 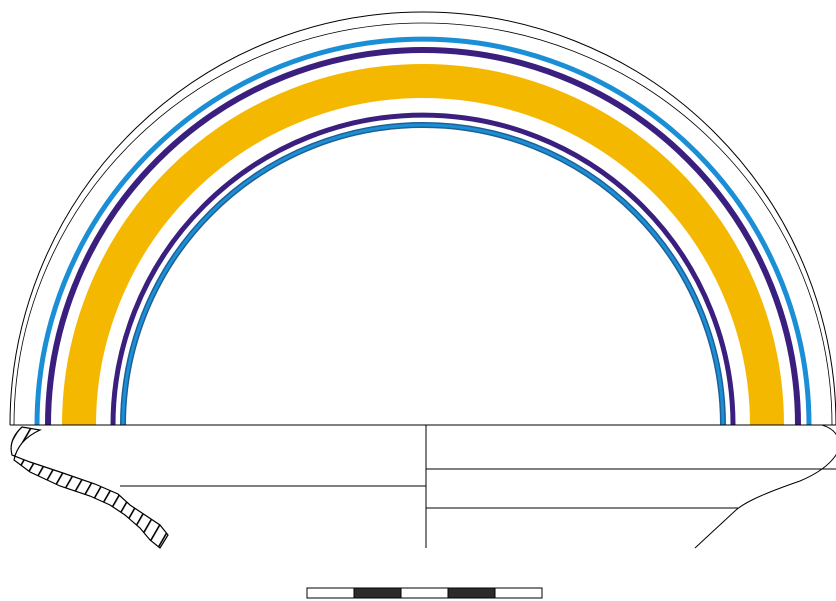 What do you see at coordinates (89, 487) in the screenshot?
I see `section-hatch` at bounding box center [89, 487].